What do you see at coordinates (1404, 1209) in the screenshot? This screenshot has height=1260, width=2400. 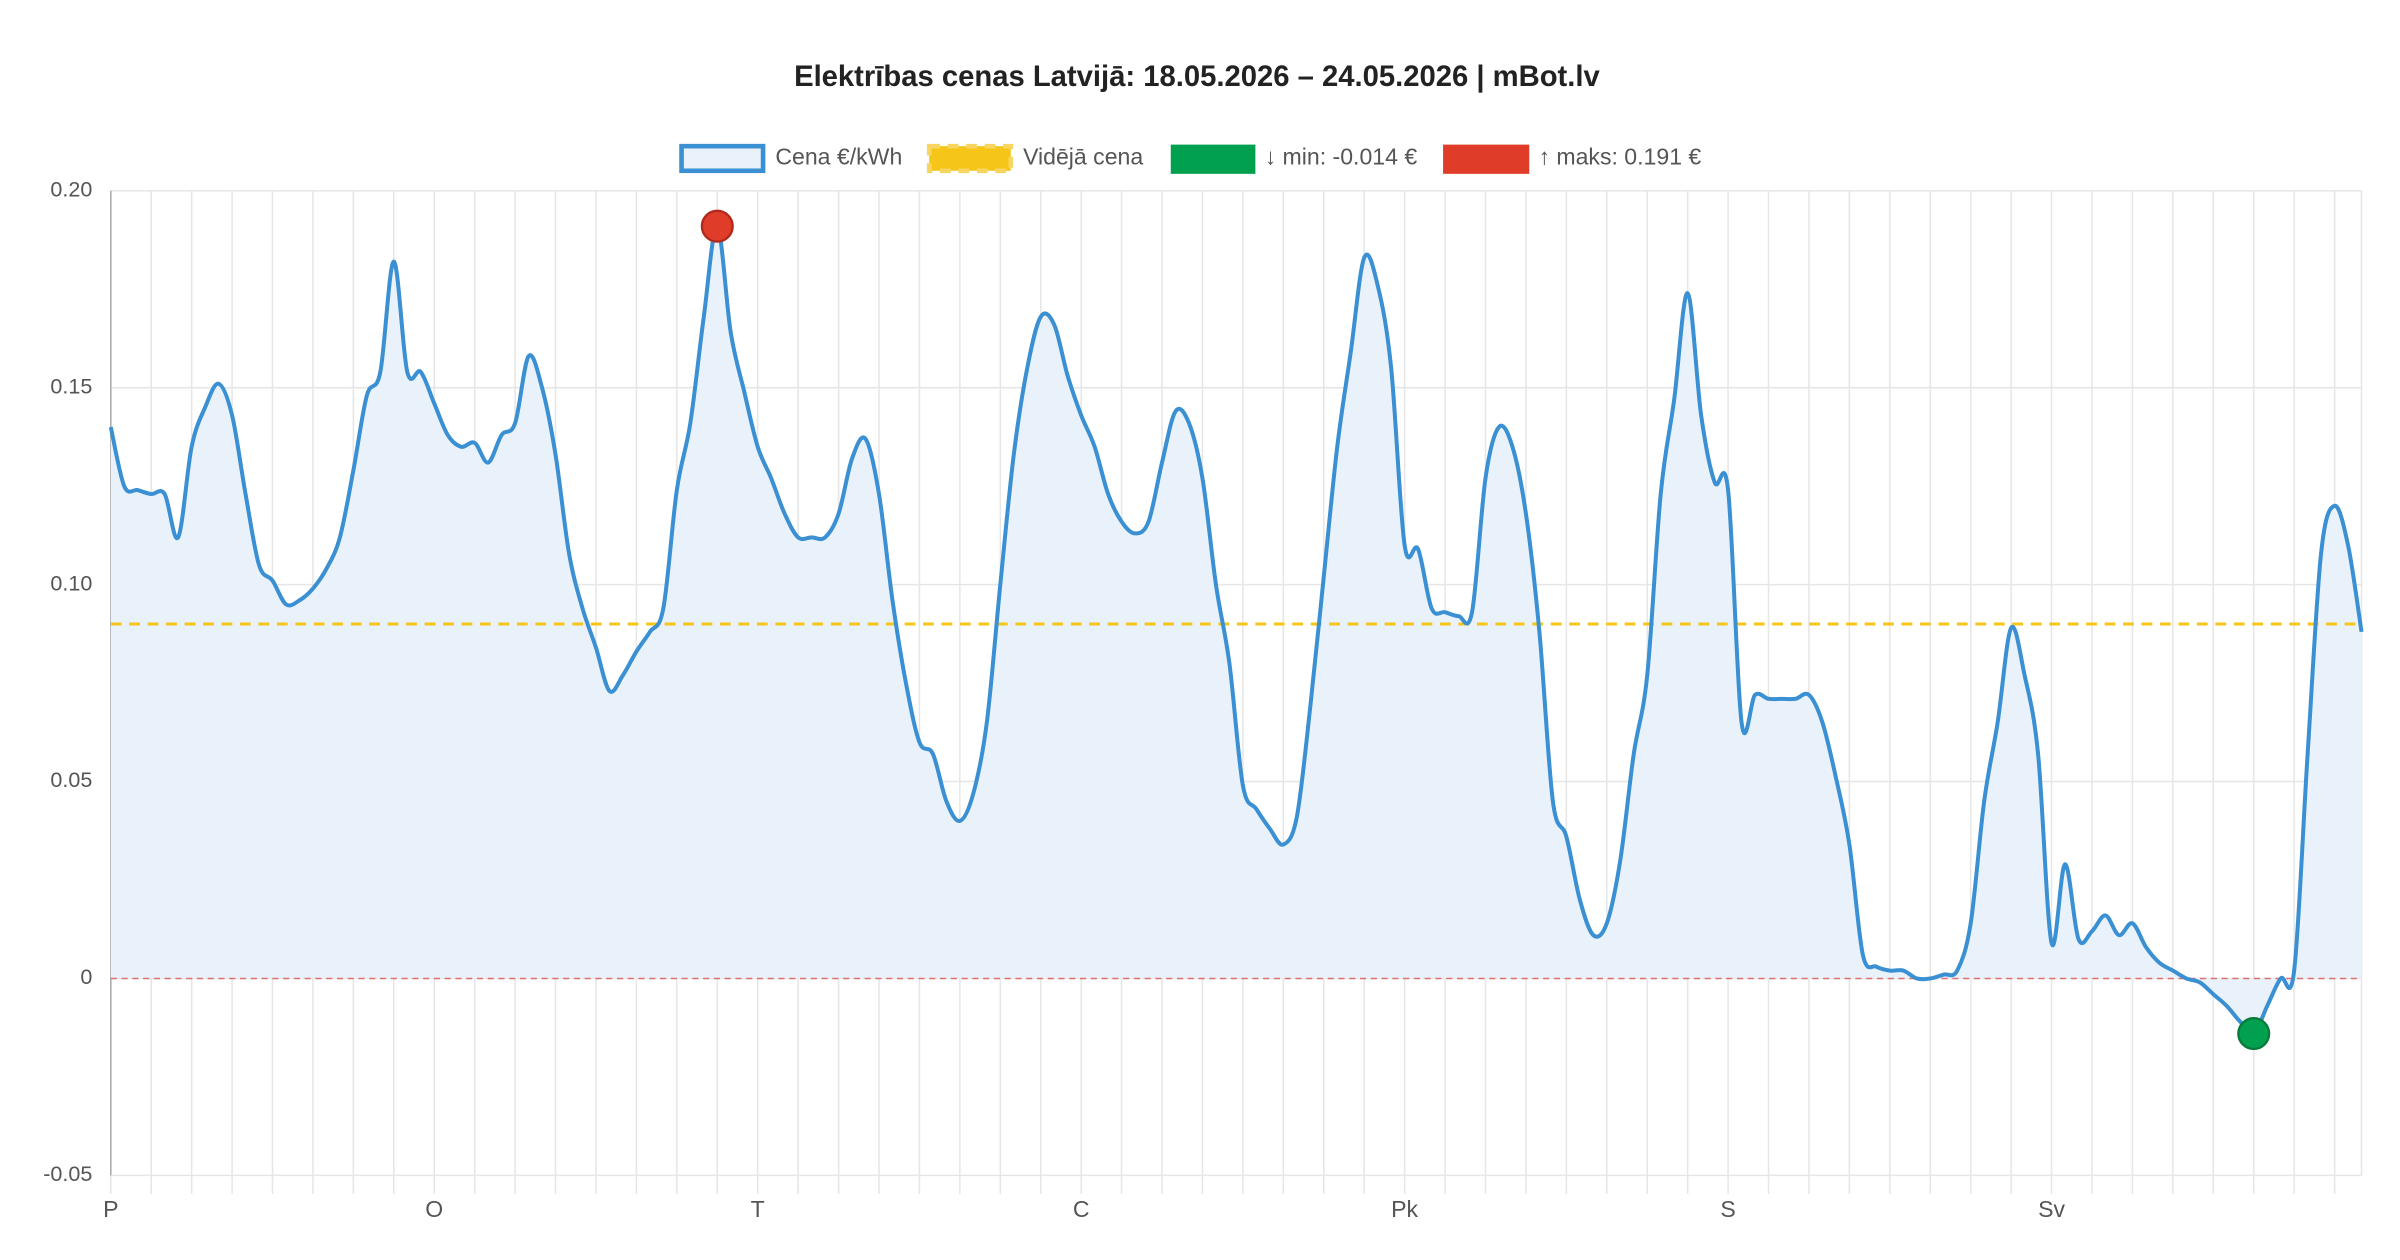 I see `x-tick-label: Pk` at bounding box center [1404, 1209].